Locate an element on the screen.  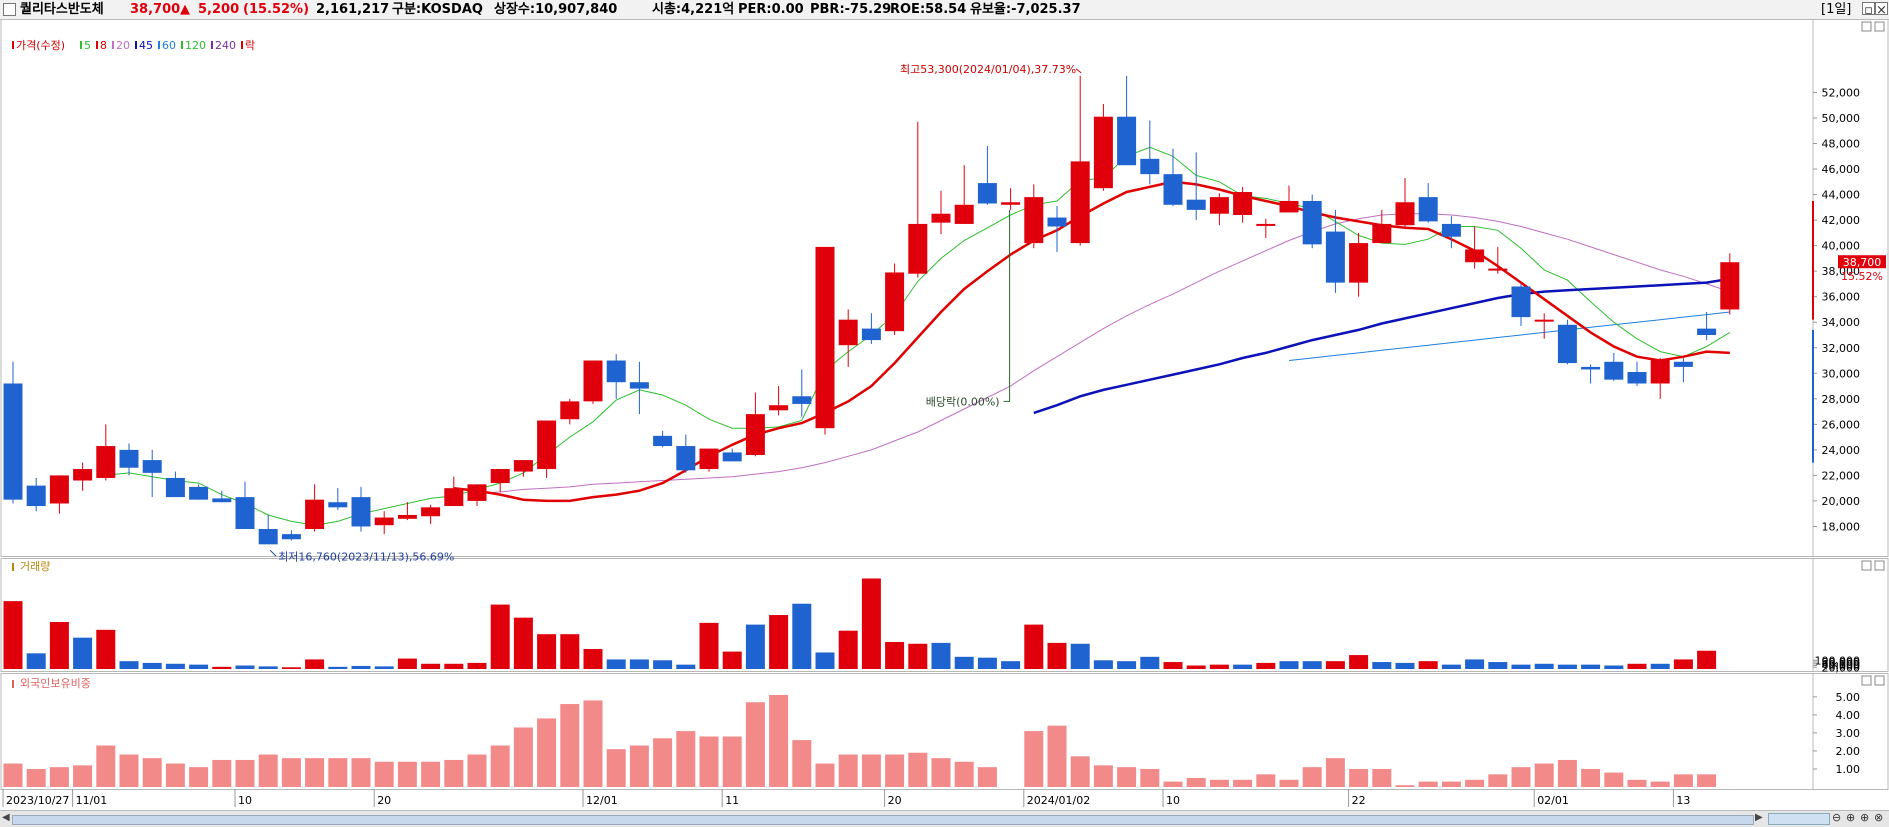
period-button: [1일] is located at coordinates (1836, 9).